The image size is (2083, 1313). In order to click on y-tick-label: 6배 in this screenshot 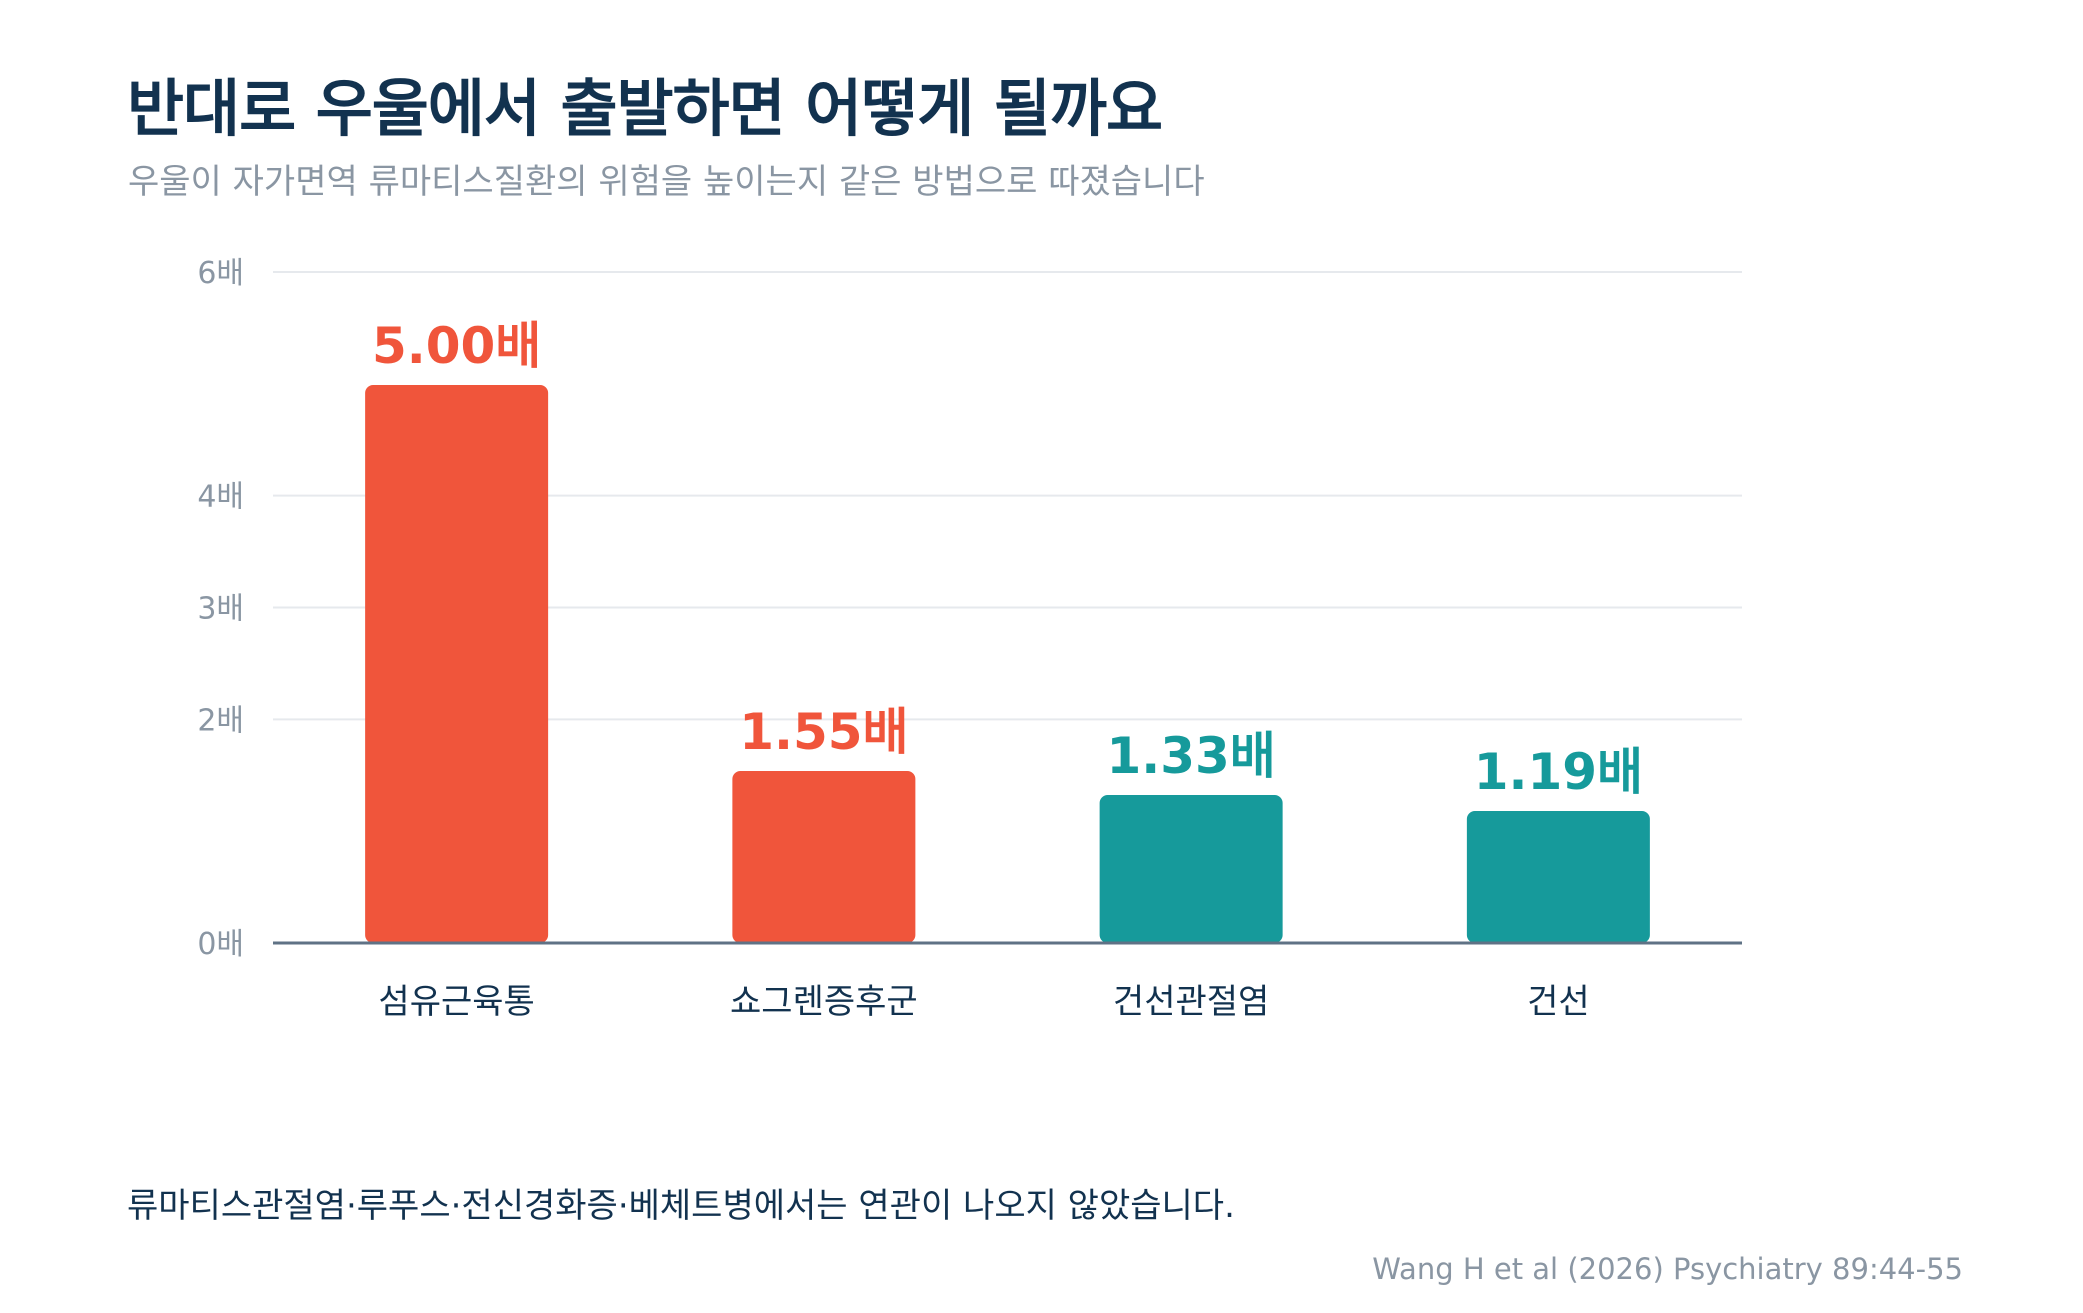, I will do `click(220, 273)`.